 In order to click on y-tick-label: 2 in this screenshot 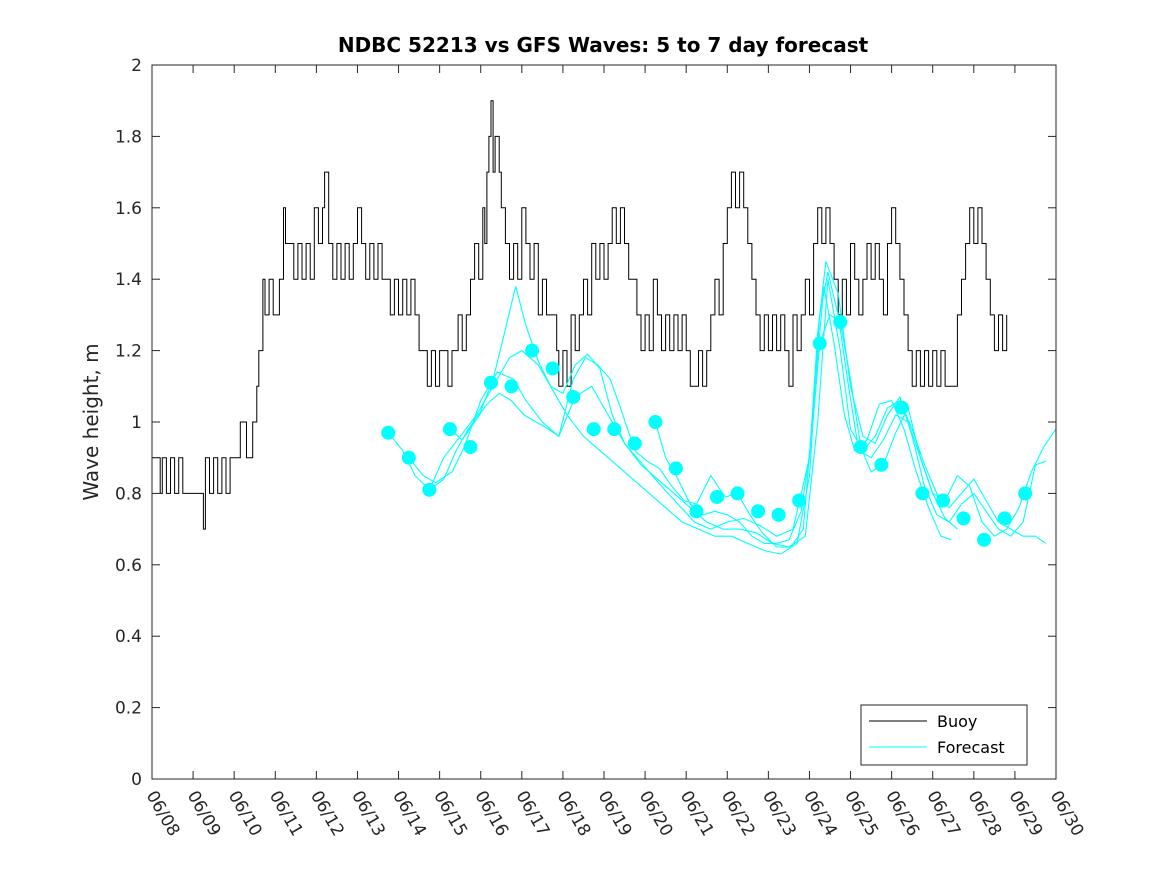, I will do `click(136, 66)`.